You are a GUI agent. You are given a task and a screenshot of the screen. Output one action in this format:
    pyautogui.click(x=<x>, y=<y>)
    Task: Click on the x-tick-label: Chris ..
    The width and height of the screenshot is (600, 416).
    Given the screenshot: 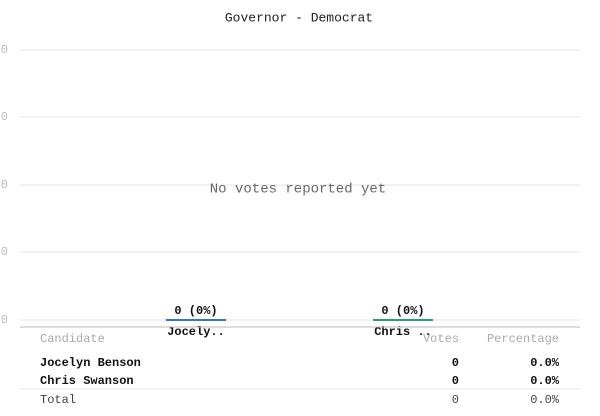 What is the action you would take?
    pyautogui.click(x=403, y=332)
    